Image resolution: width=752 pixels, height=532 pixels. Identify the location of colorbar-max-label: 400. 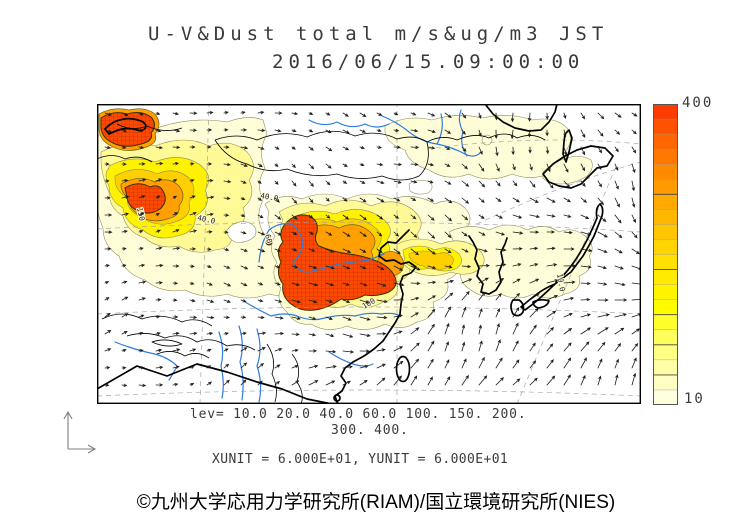
(698, 103).